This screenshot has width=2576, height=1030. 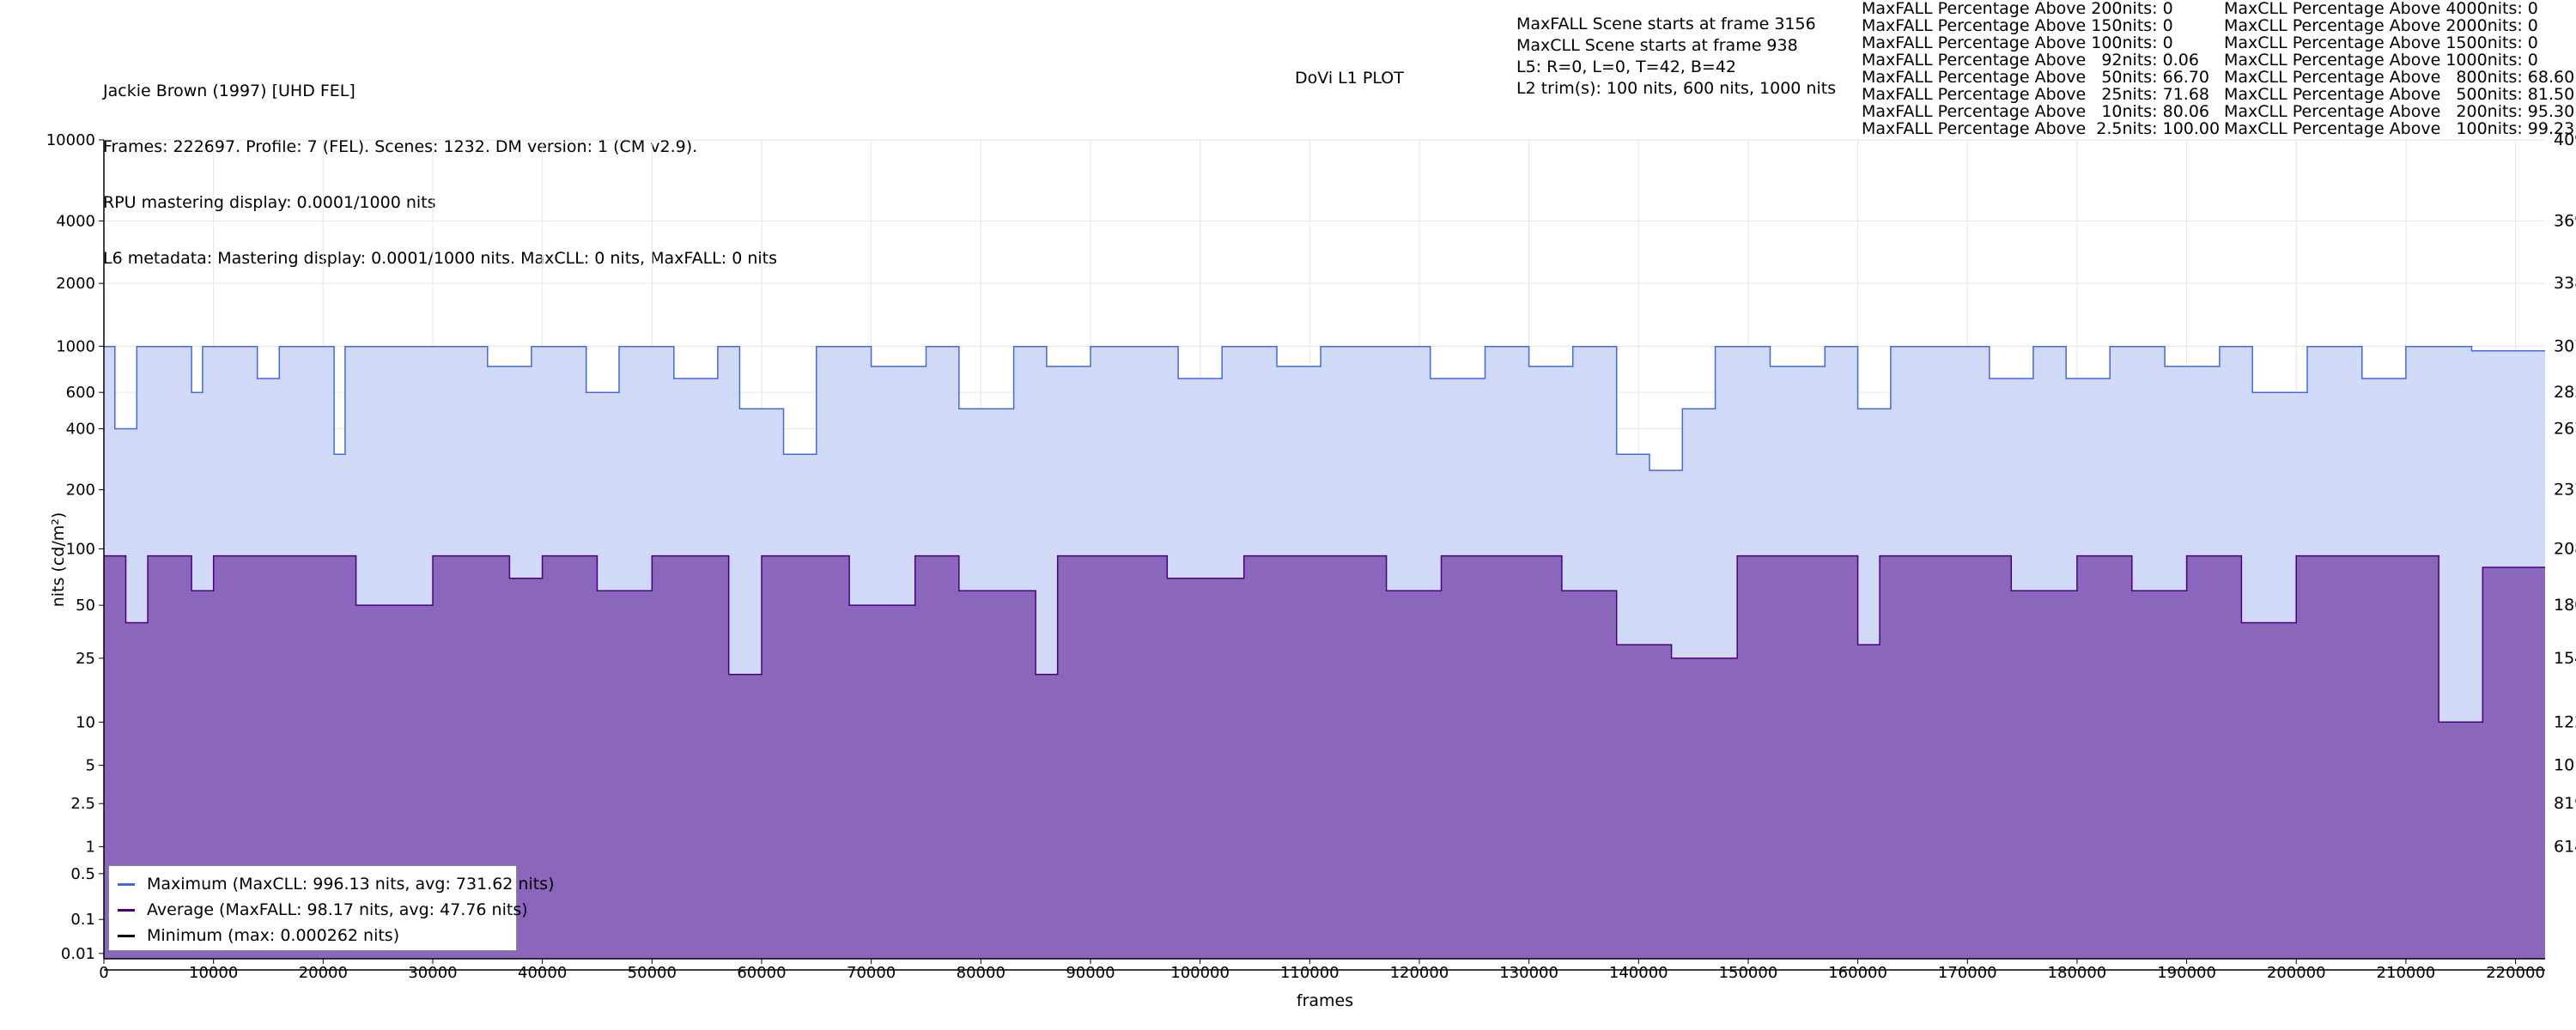 What do you see at coordinates (1528, 973) in the screenshot?
I see `x-tick-label: 130000` at bounding box center [1528, 973].